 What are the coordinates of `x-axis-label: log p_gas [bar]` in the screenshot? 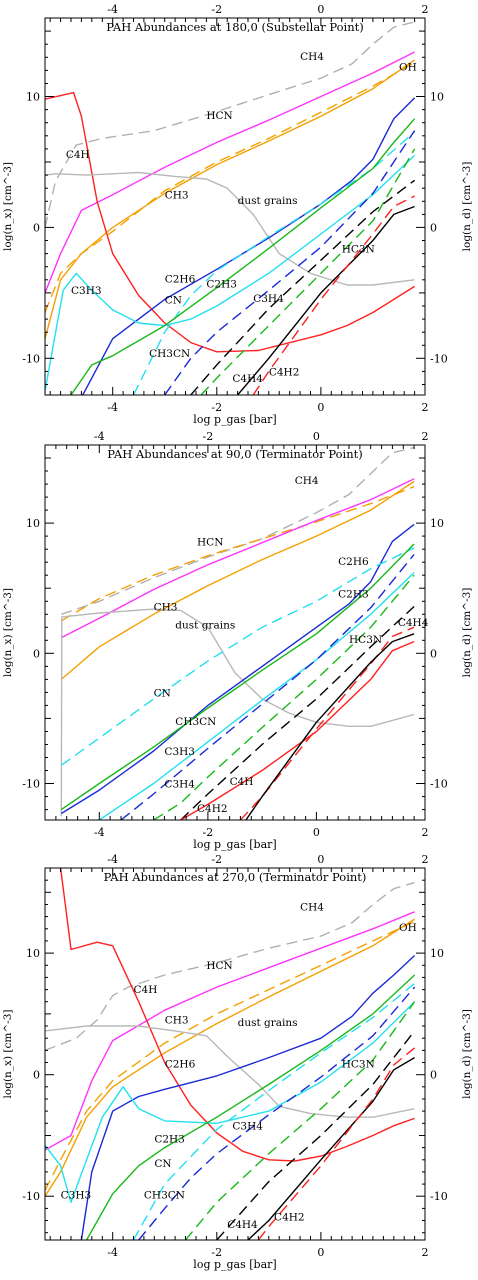 It's located at (234, 844).